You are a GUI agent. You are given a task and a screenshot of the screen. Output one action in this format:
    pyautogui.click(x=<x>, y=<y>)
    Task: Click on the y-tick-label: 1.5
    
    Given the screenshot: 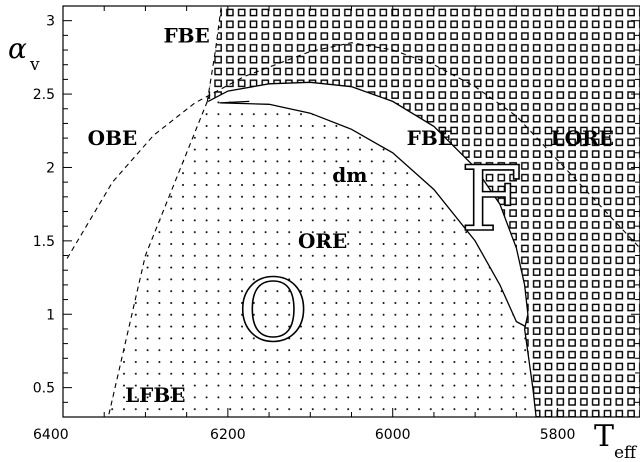 What is the action you would take?
    pyautogui.click(x=44, y=242)
    